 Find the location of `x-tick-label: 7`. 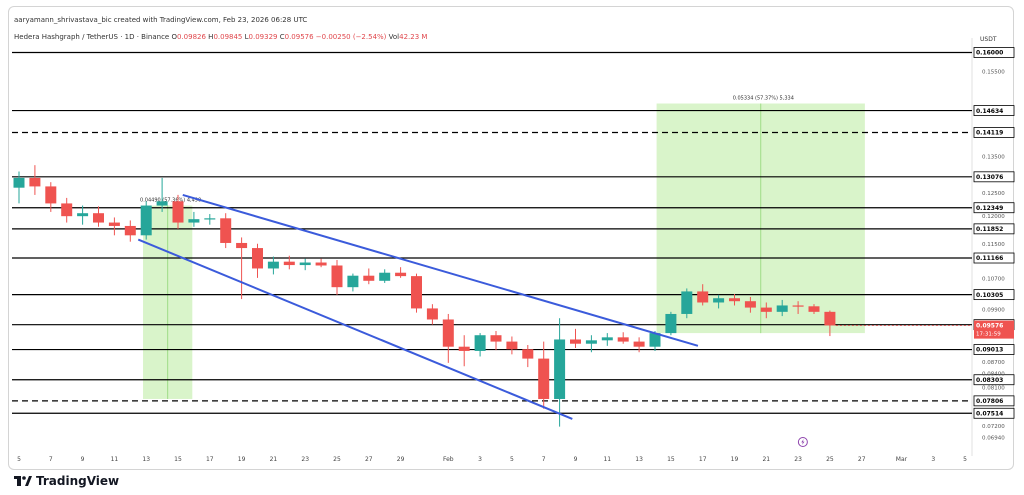

x-tick-label: 7 is located at coordinates (51, 459).